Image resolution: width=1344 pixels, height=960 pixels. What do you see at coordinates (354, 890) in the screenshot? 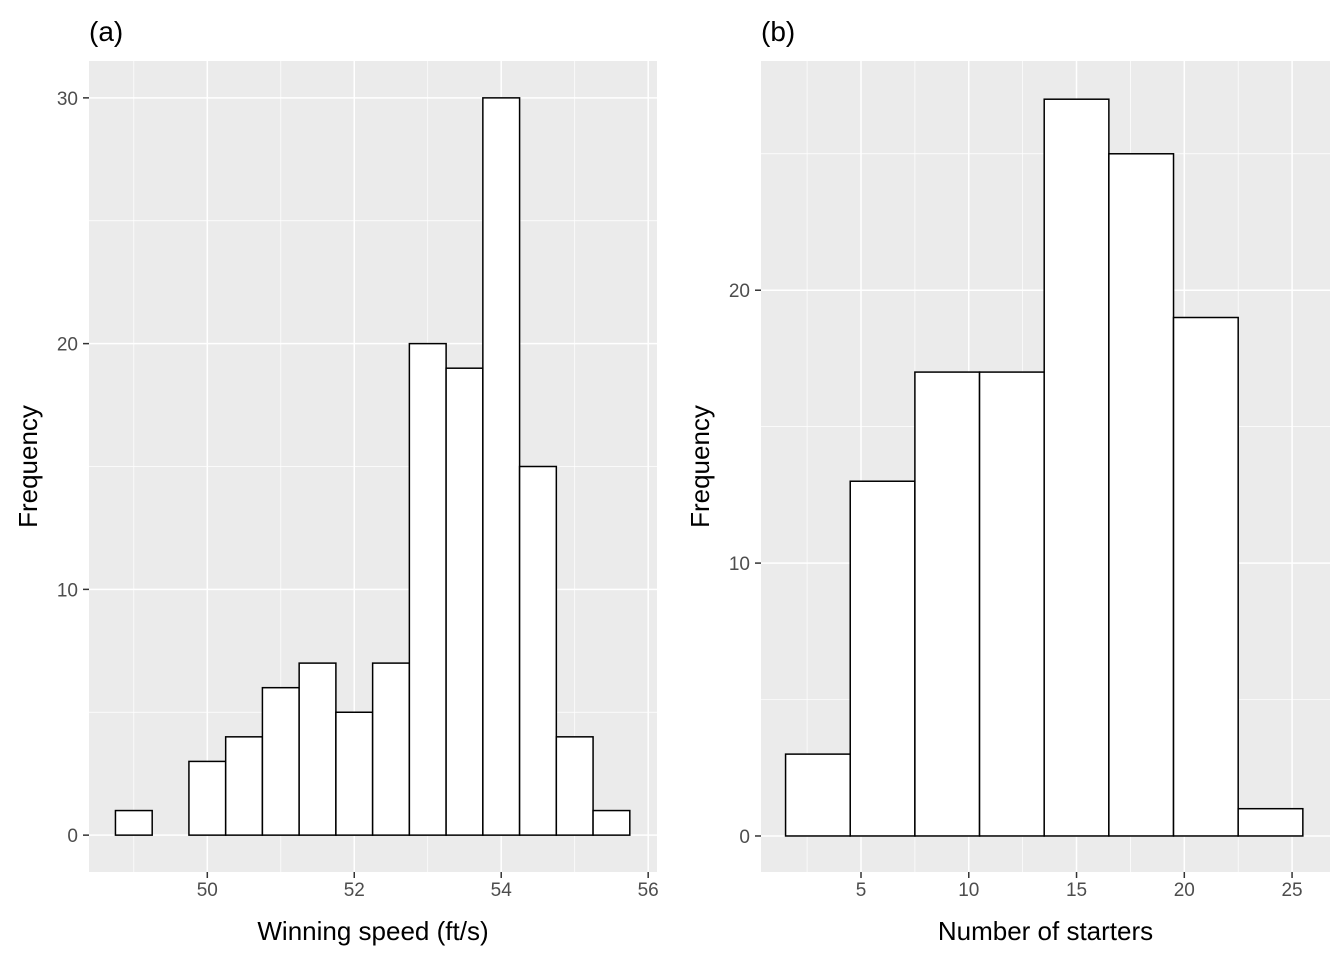
I see `x-tick-label: 52` at bounding box center [354, 890].